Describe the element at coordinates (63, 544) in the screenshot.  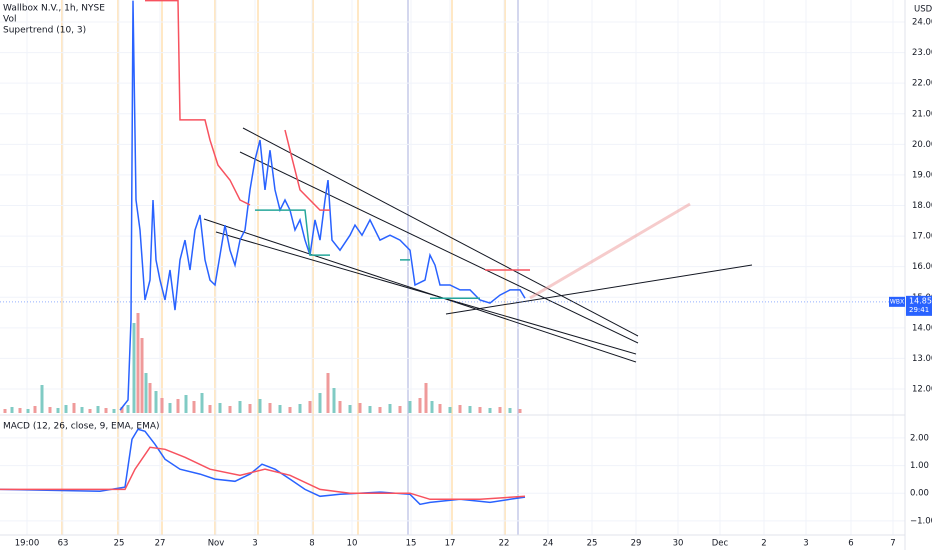
I see `x-tick-label: 63` at that location.